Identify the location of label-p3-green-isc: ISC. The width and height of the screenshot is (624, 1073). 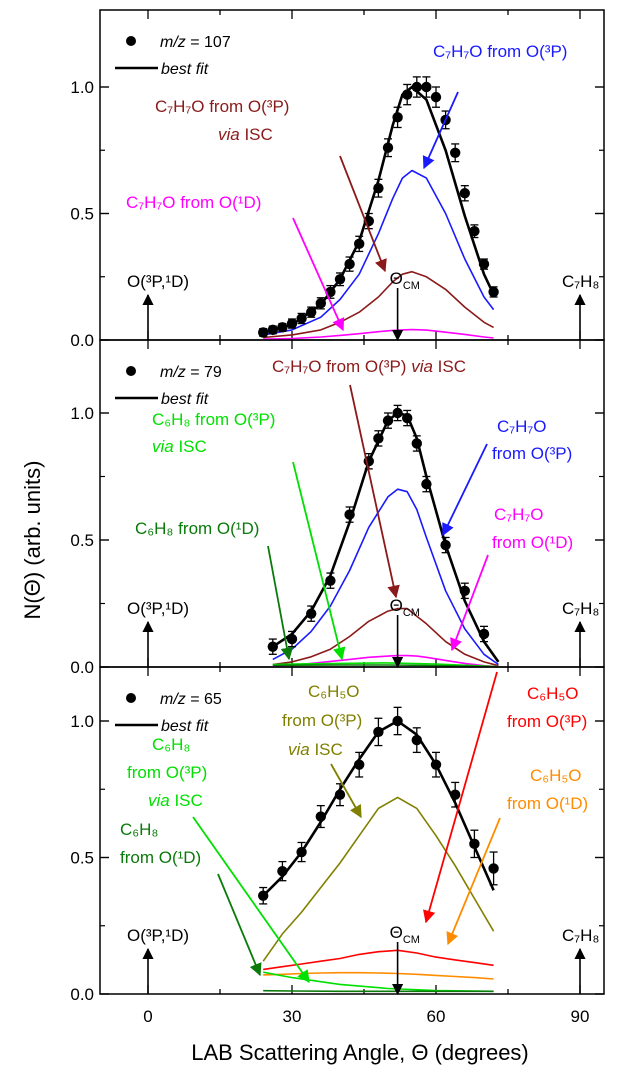
(186, 800).